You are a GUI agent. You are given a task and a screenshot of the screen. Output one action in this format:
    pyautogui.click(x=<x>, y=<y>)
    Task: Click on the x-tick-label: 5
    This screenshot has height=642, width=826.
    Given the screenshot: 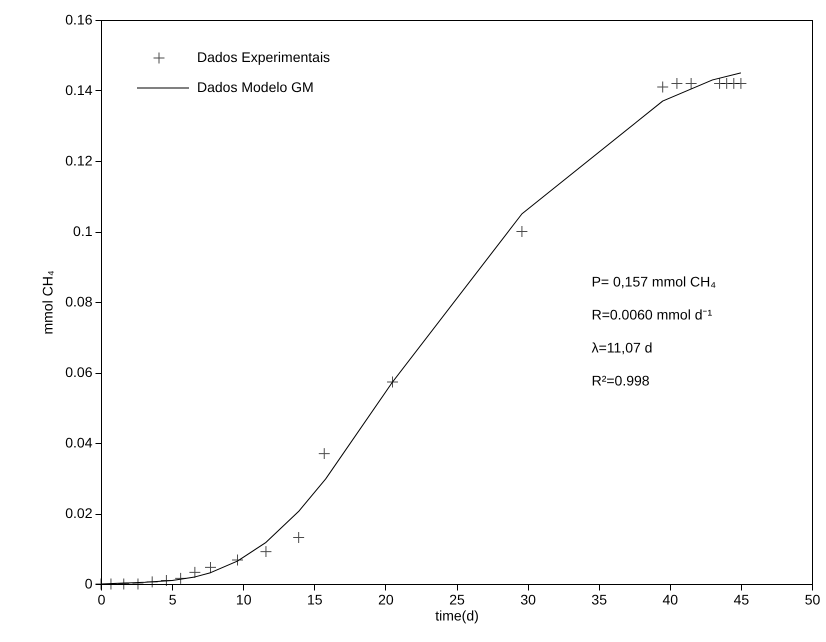 What is the action you would take?
    pyautogui.click(x=172, y=600)
    